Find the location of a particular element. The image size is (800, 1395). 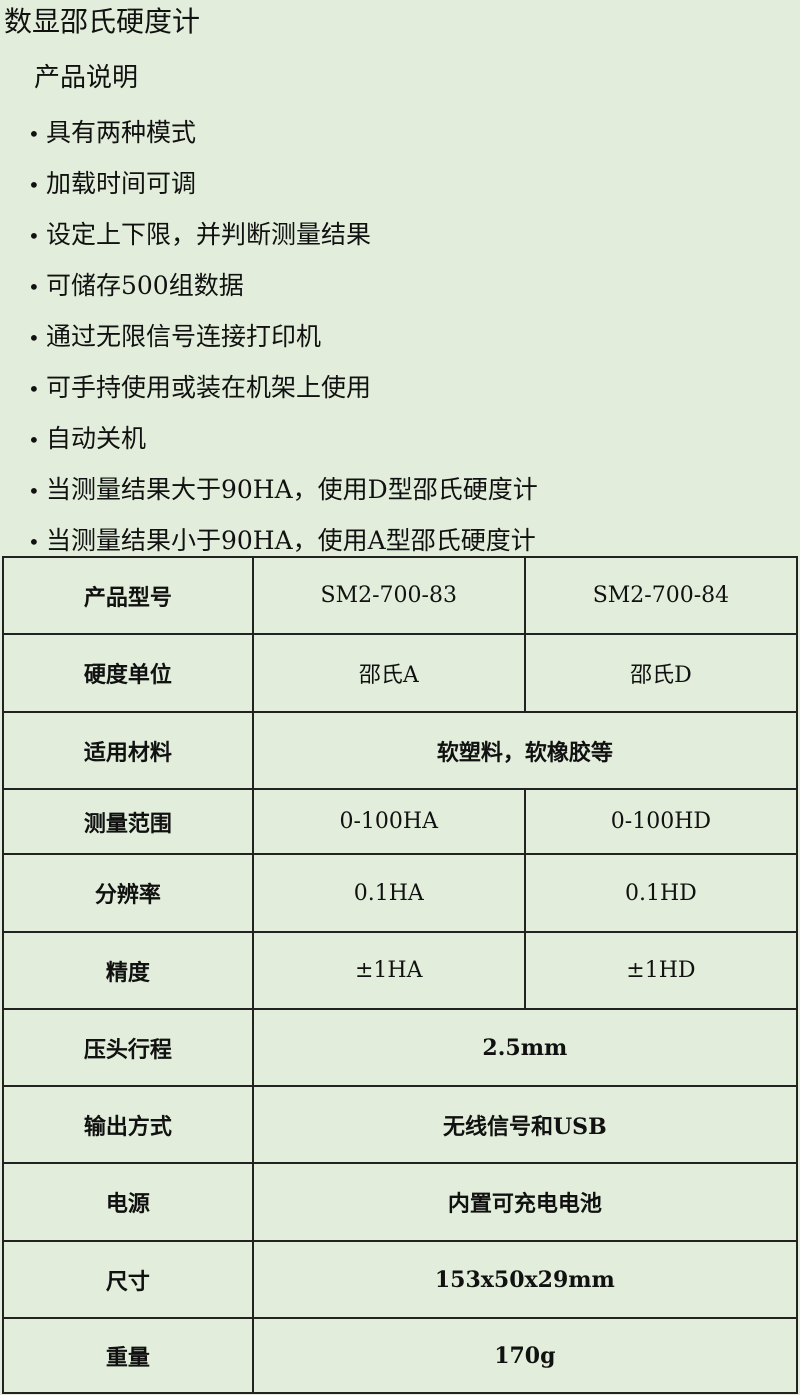

table-row: 重量 170g is located at coordinates (400, 1355).